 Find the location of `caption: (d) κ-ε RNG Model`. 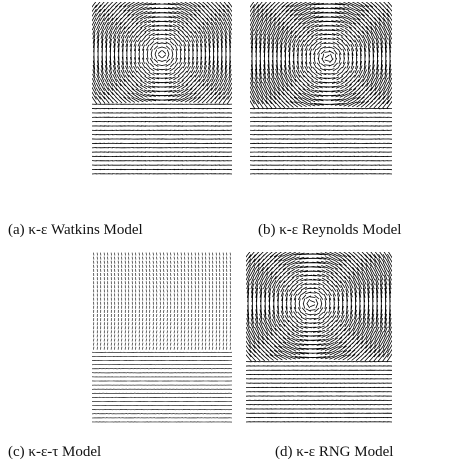

caption: (d) κ-ε RNG Model is located at coordinates (334, 452).